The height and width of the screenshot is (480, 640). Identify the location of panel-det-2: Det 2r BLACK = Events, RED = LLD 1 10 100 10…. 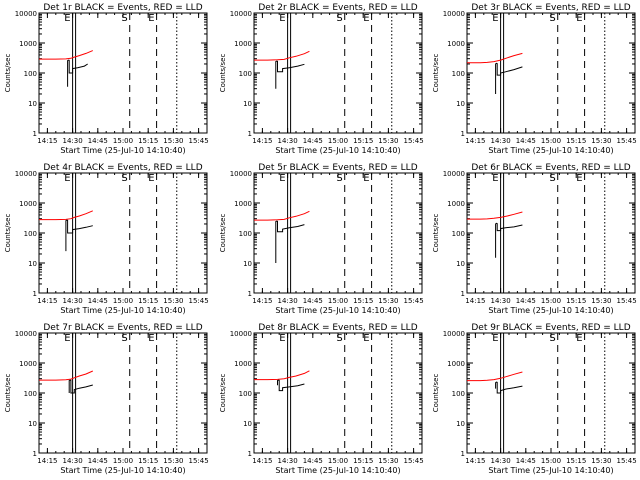
(321, 79).